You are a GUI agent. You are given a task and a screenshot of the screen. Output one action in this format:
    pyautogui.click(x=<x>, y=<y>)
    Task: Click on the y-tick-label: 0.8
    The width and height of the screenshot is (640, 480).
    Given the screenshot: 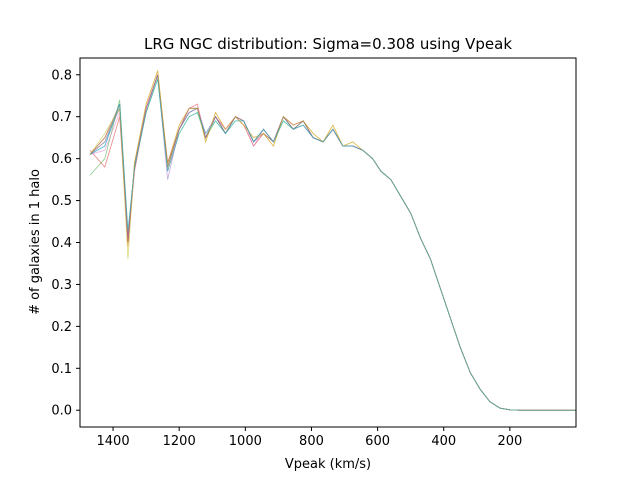 What is the action you would take?
    pyautogui.click(x=61, y=75)
    